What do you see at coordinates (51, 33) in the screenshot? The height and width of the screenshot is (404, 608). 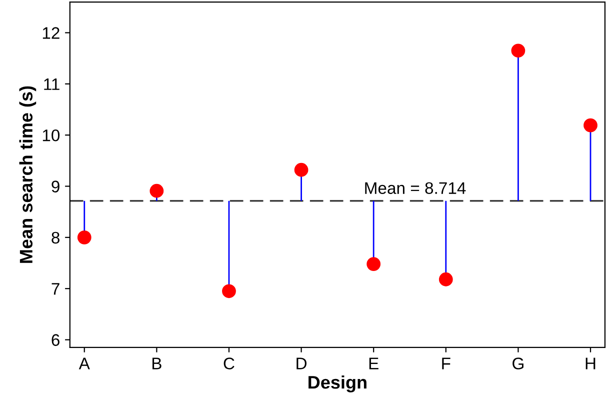 I see `y-tick-label: 12` at bounding box center [51, 33].